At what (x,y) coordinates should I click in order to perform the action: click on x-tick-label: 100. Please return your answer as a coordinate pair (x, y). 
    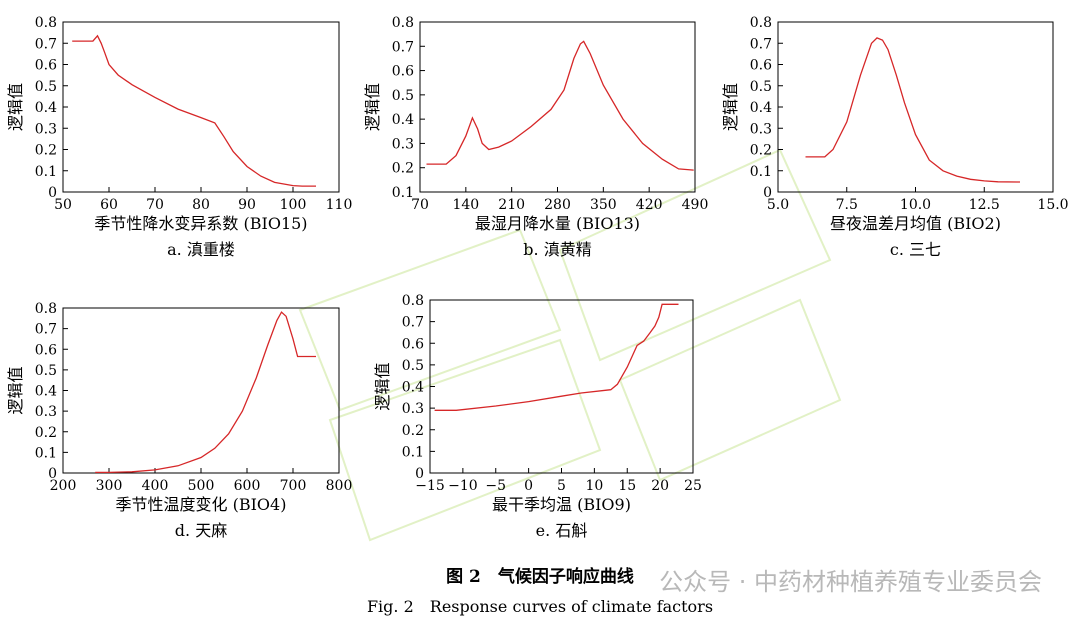
    Looking at the image, I should click on (293, 205).